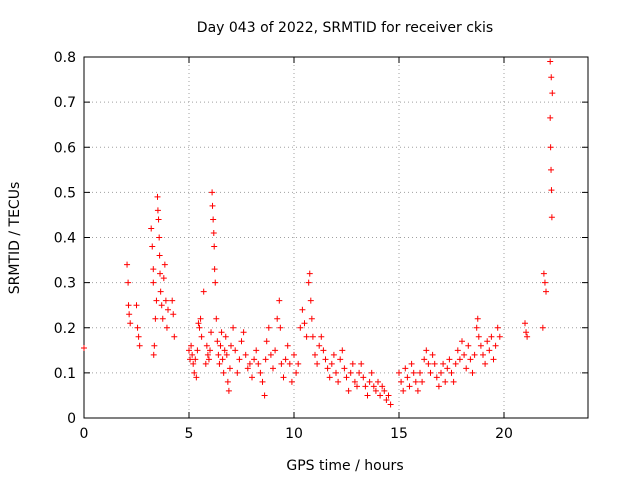 The height and width of the screenshot is (480, 640). What do you see at coordinates (65, 148) in the screenshot?
I see `y-tick-label: 0.6` at bounding box center [65, 148].